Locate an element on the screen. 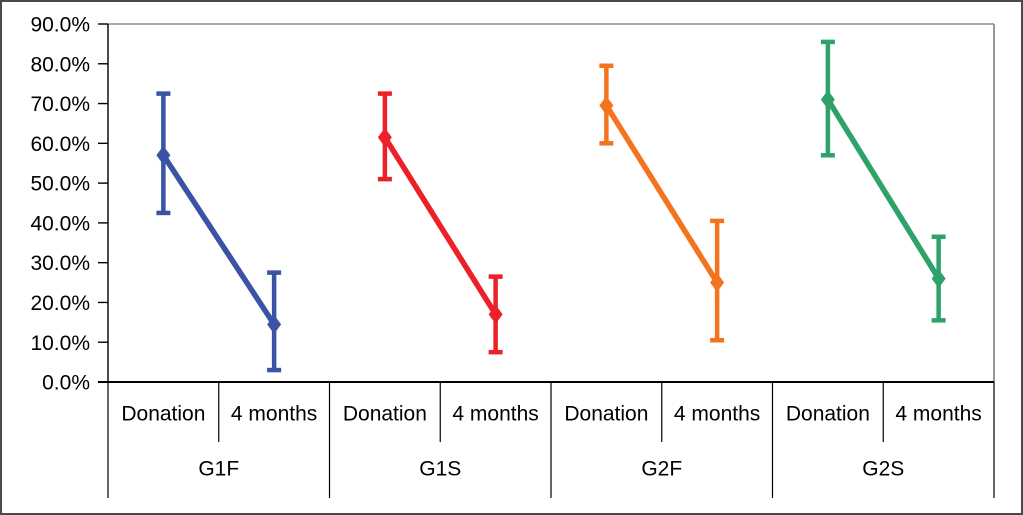 This screenshot has height=515, width=1023. y-tick-label: 30.0% is located at coordinates (60, 263).